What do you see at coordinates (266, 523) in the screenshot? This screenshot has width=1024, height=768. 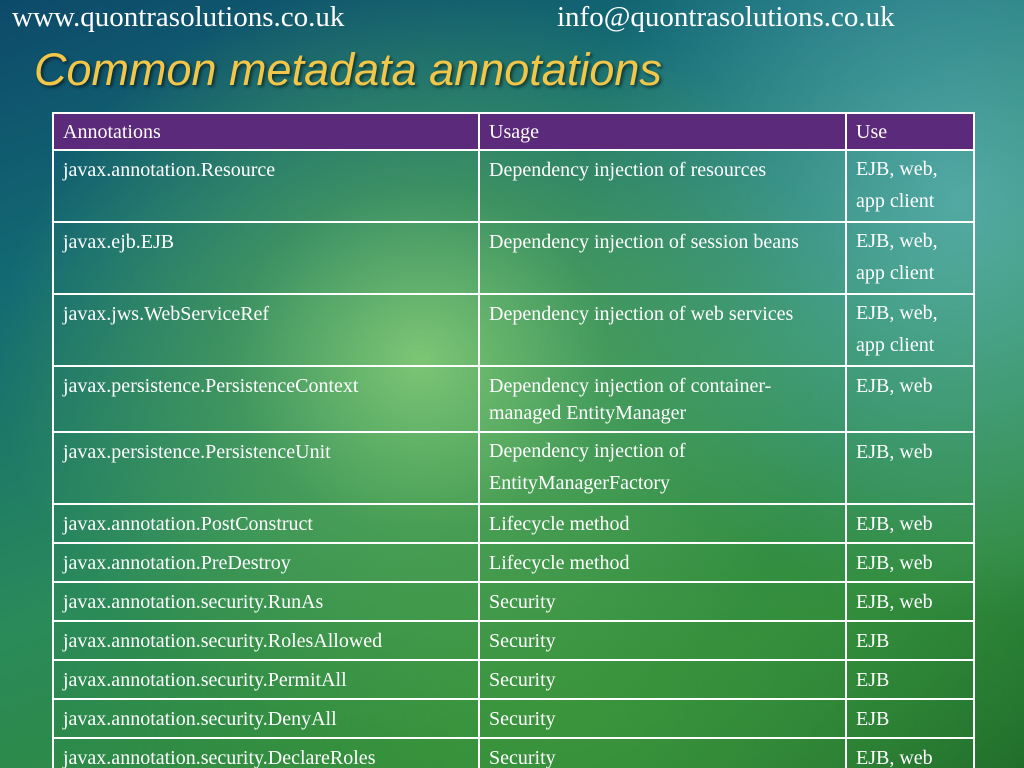 I see `annotation-cell: javax.annotation.PostConstruct` at bounding box center [266, 523].